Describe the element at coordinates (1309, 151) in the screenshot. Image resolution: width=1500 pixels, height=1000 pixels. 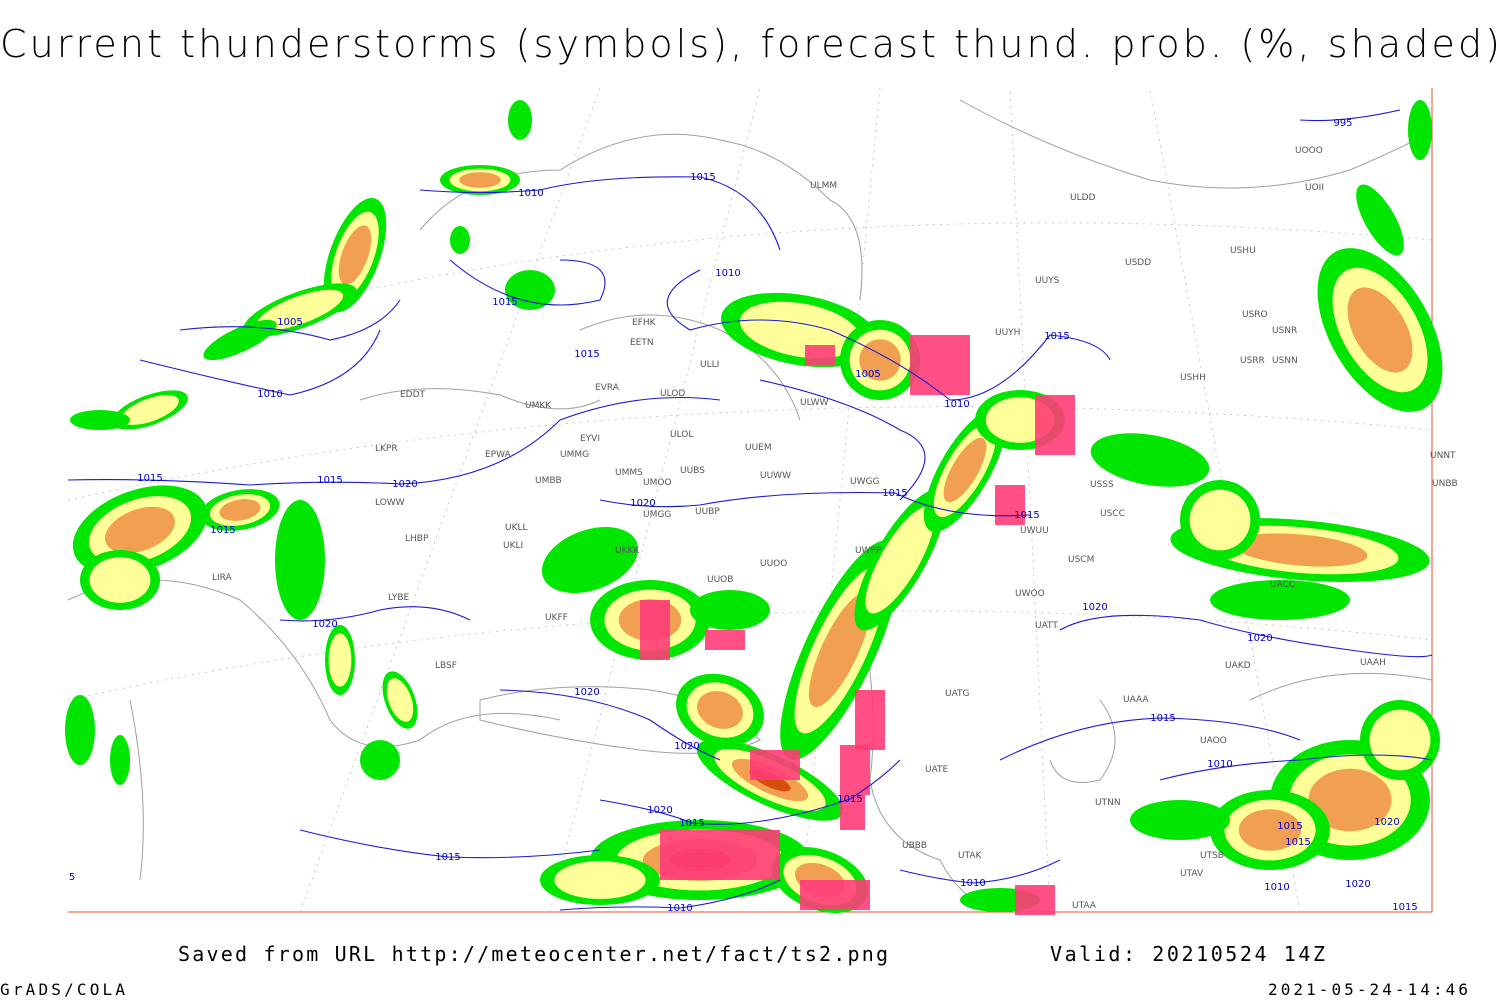
I see `station-label: UOOO` at that location.